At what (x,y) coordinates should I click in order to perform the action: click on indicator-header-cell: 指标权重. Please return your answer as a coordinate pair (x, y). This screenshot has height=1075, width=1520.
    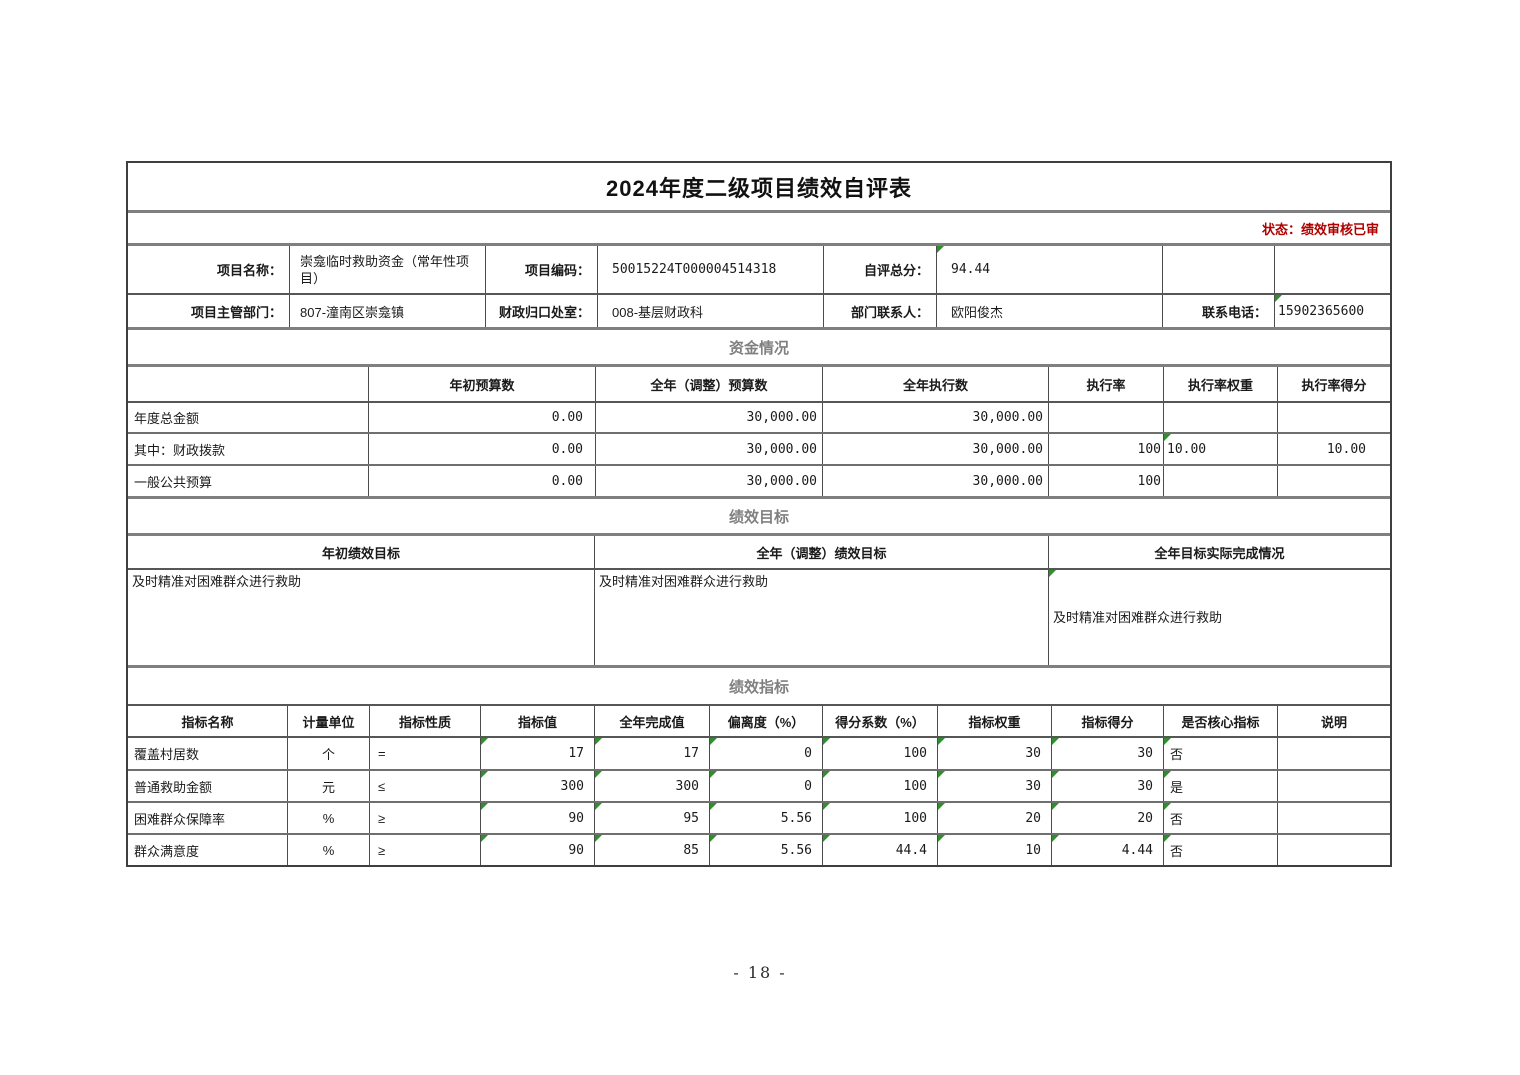
    Looking at the image, I should click on (994, 721).